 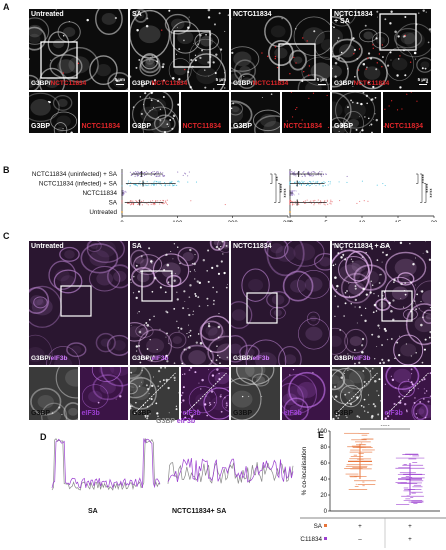 What do you see at coordinates (165, 421) in the screenshot?
I see `legend-g3bp: G3BP` at bounding box center [165, 421].